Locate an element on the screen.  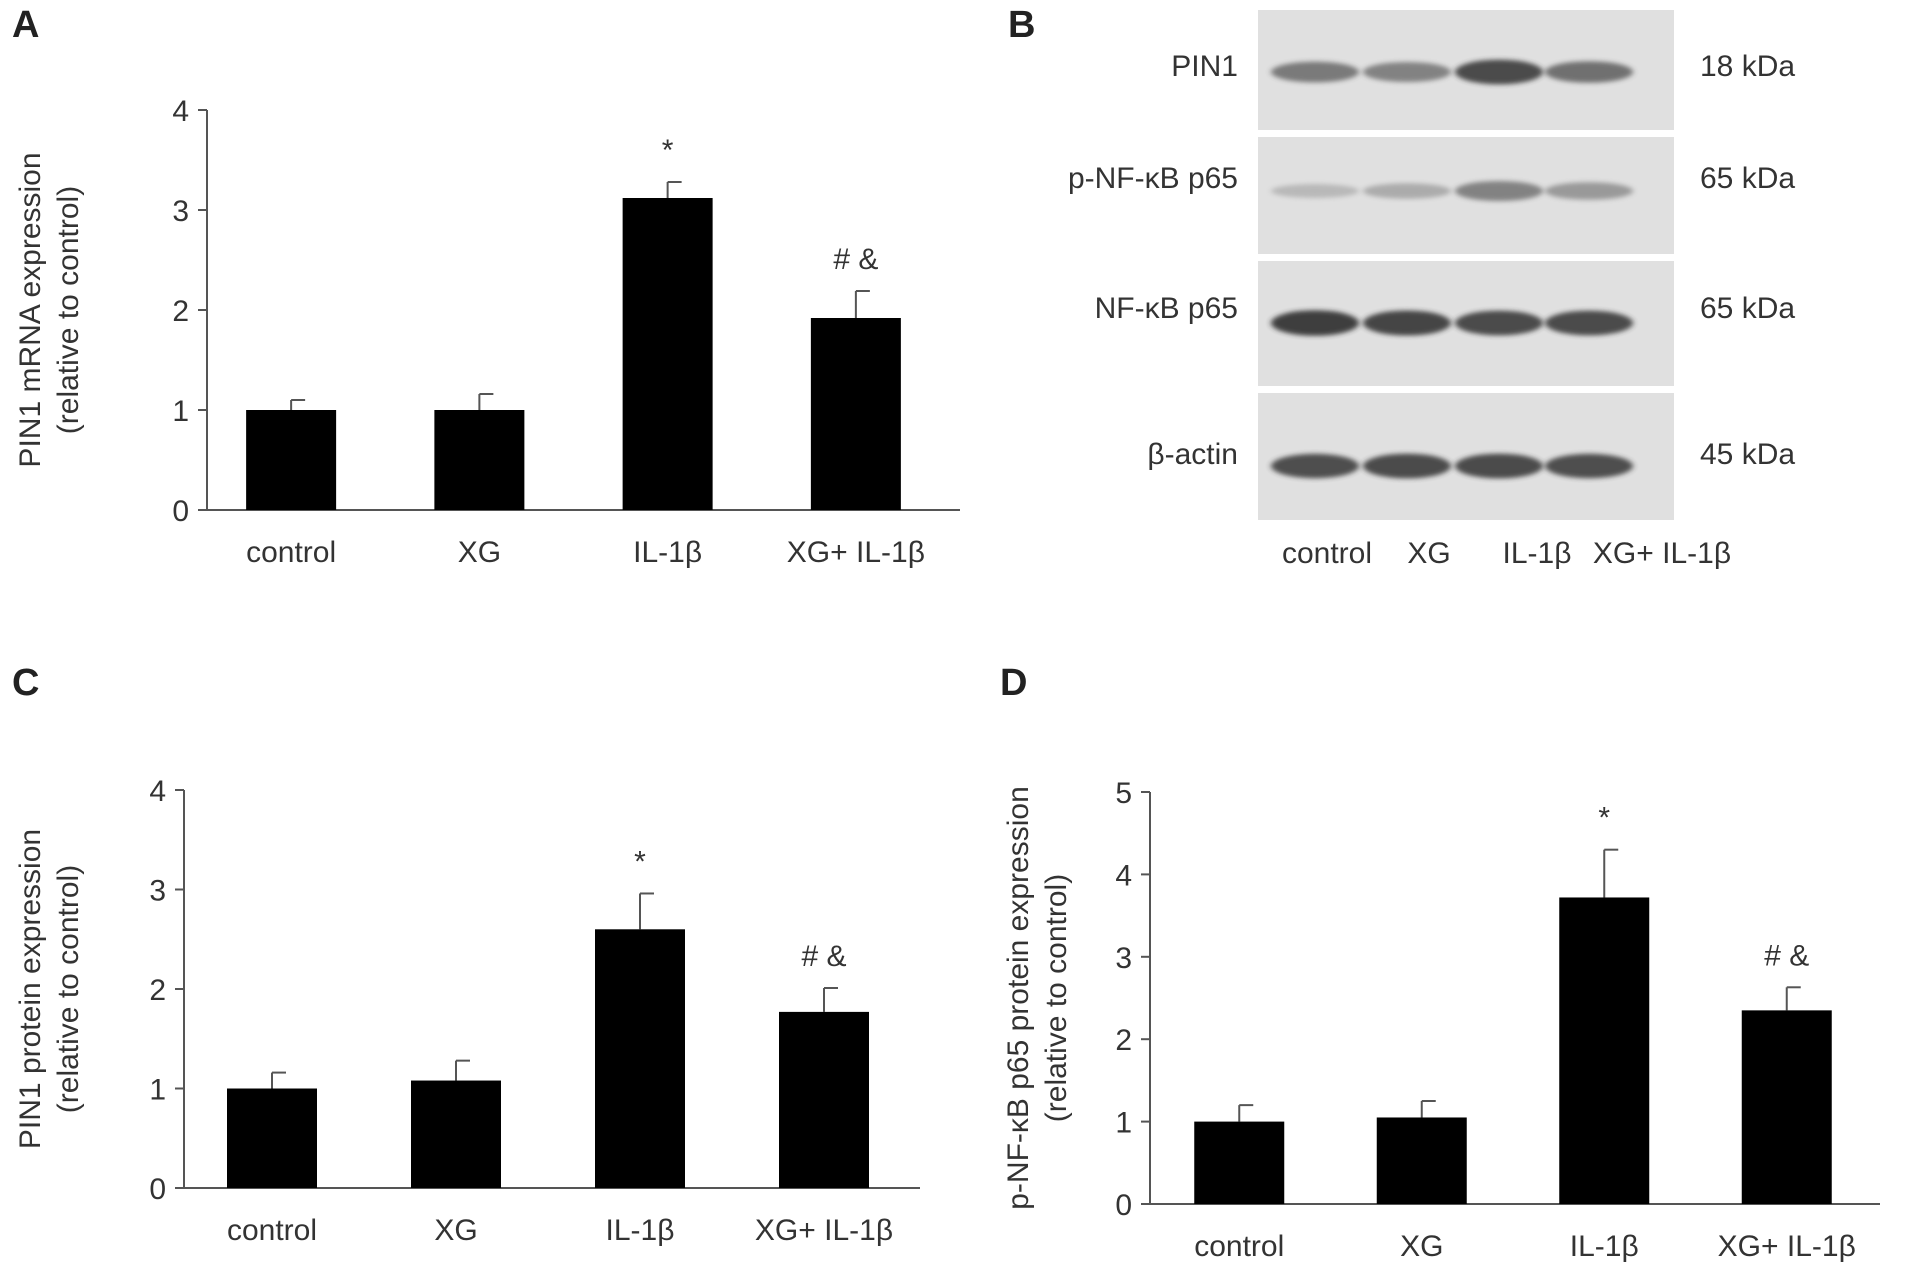
blot-lane-label: IL-1β is located at coordinates (1537, 553).